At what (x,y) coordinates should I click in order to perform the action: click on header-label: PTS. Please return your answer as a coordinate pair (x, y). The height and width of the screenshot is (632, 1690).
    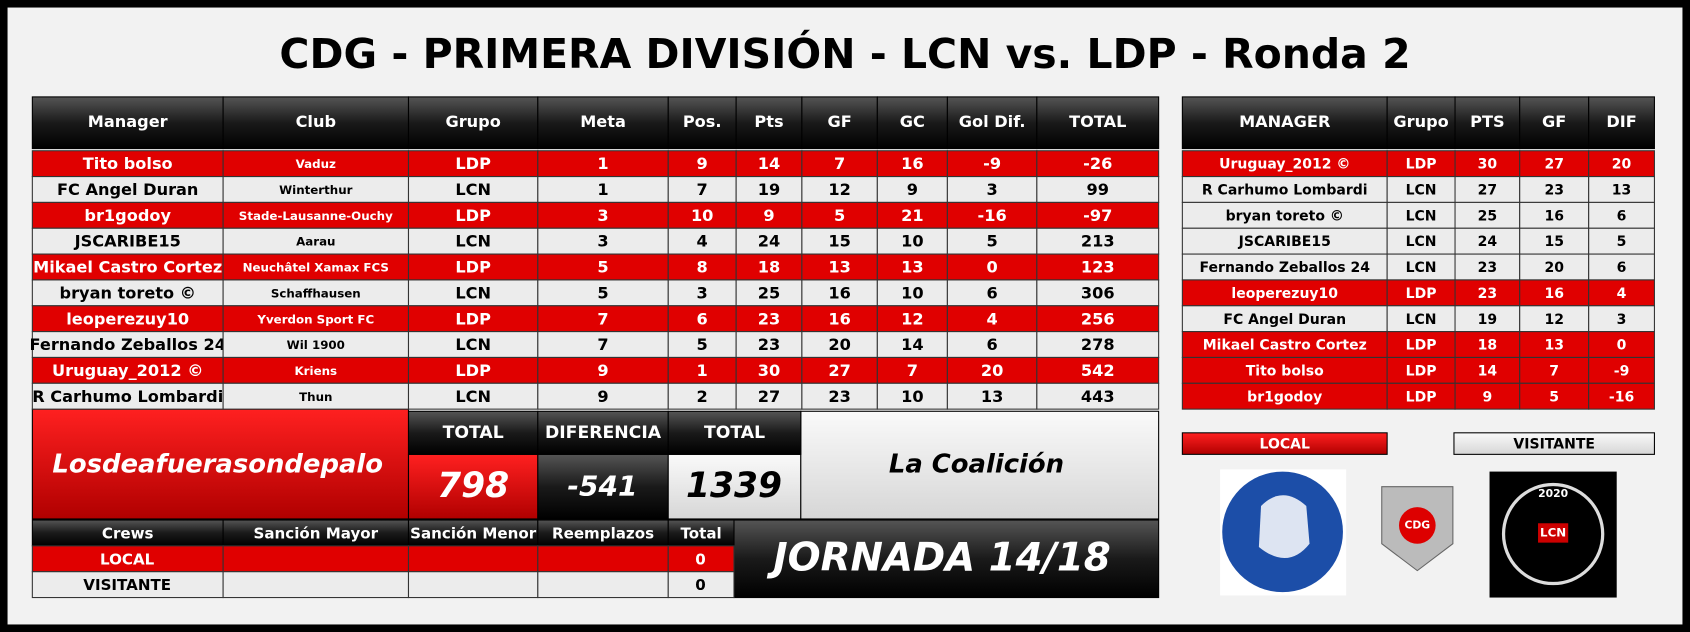
    Looking at the image, I should click on (1487, 121).